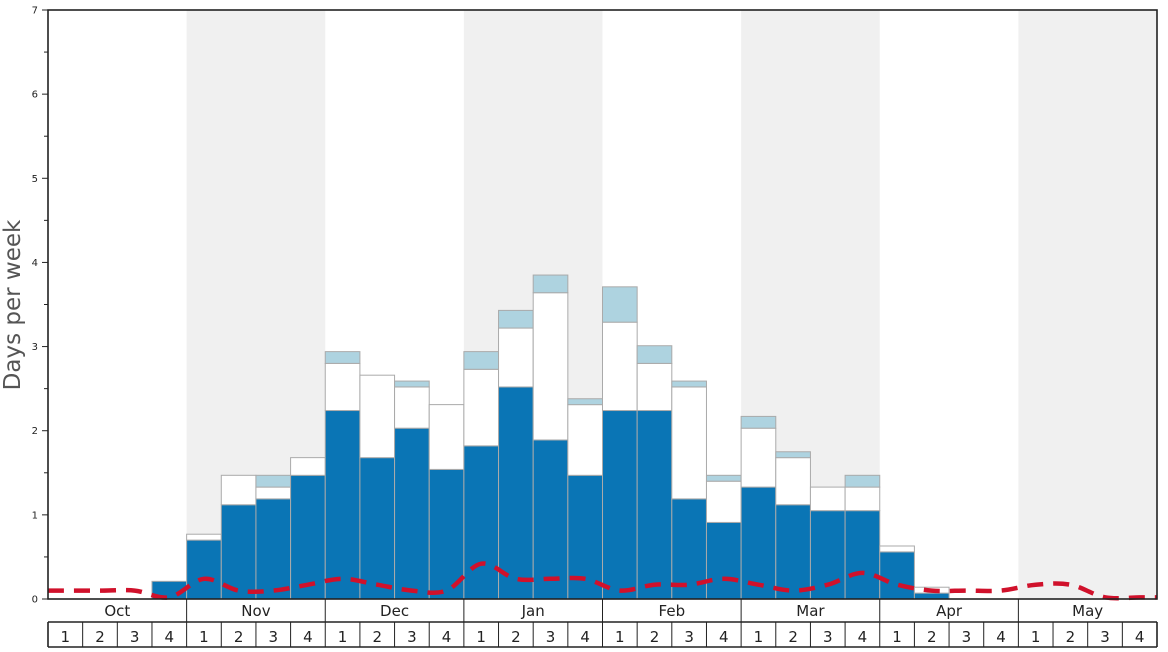 This screenshot has height=652, width=1168. What do you see at coordinates (1087, 304) in the screenshot?
I see `month-shade-may` at bounding box center [1087, 304].